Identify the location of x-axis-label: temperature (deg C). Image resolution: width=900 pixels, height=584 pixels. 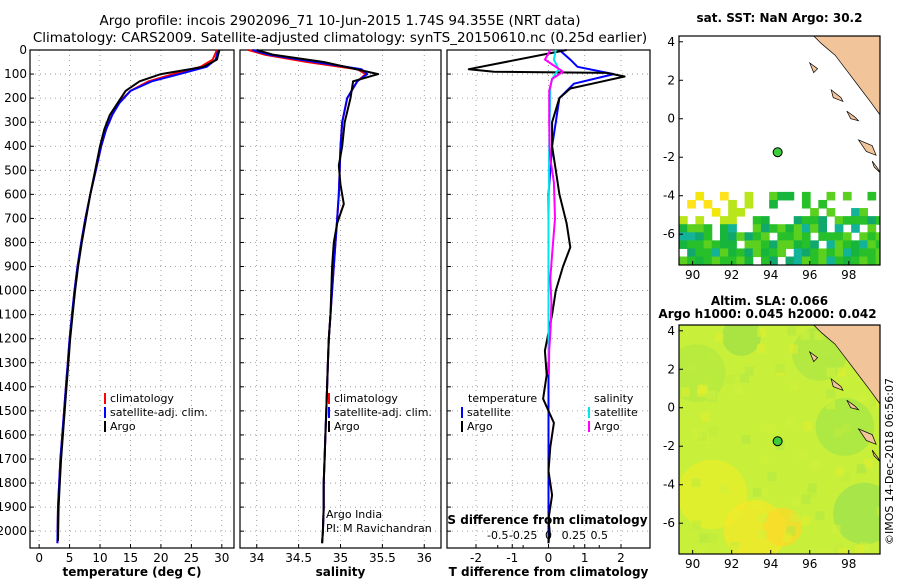
(132, 572).